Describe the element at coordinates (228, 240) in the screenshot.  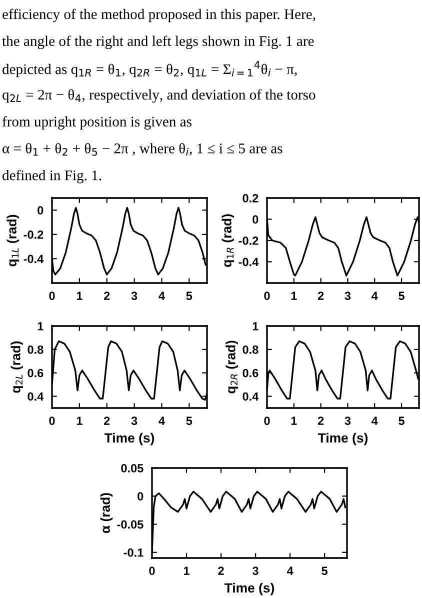
I see `y-axis-title: q$_{1R}$ (rad)` at that location.